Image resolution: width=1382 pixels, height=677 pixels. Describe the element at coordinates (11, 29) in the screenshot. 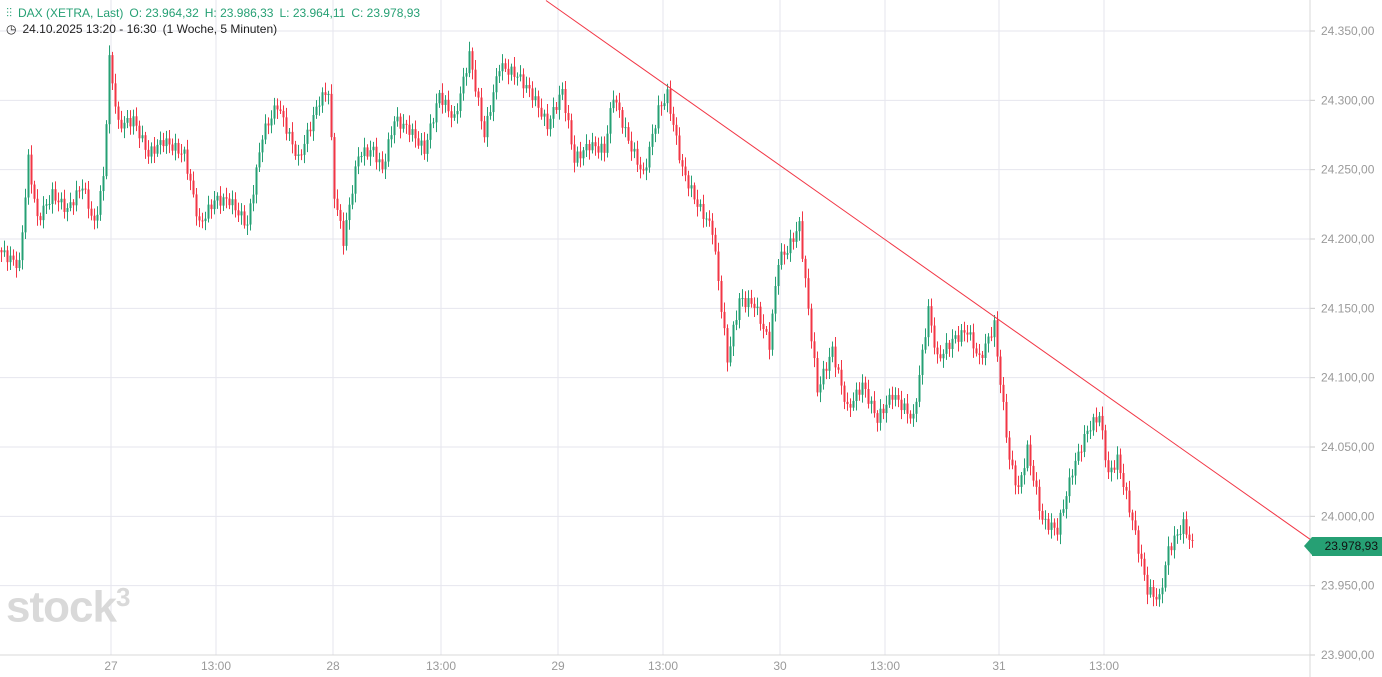

I see `clock-icon: ◷` at that location.